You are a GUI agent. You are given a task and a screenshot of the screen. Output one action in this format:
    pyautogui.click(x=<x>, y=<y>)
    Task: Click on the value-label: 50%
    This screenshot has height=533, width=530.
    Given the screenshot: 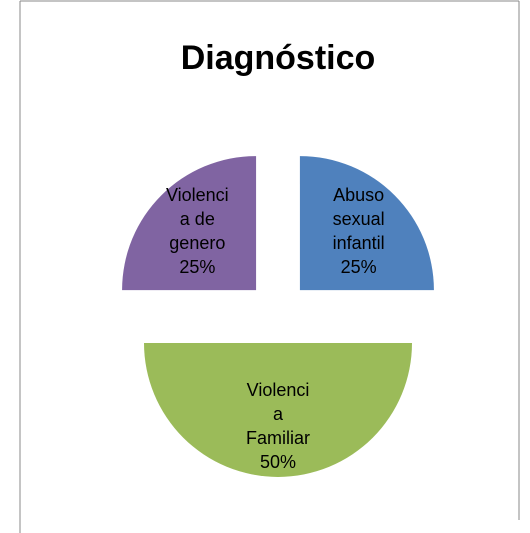 What is the action you would take?
    pyautogui.click(x=278, y=462)
    